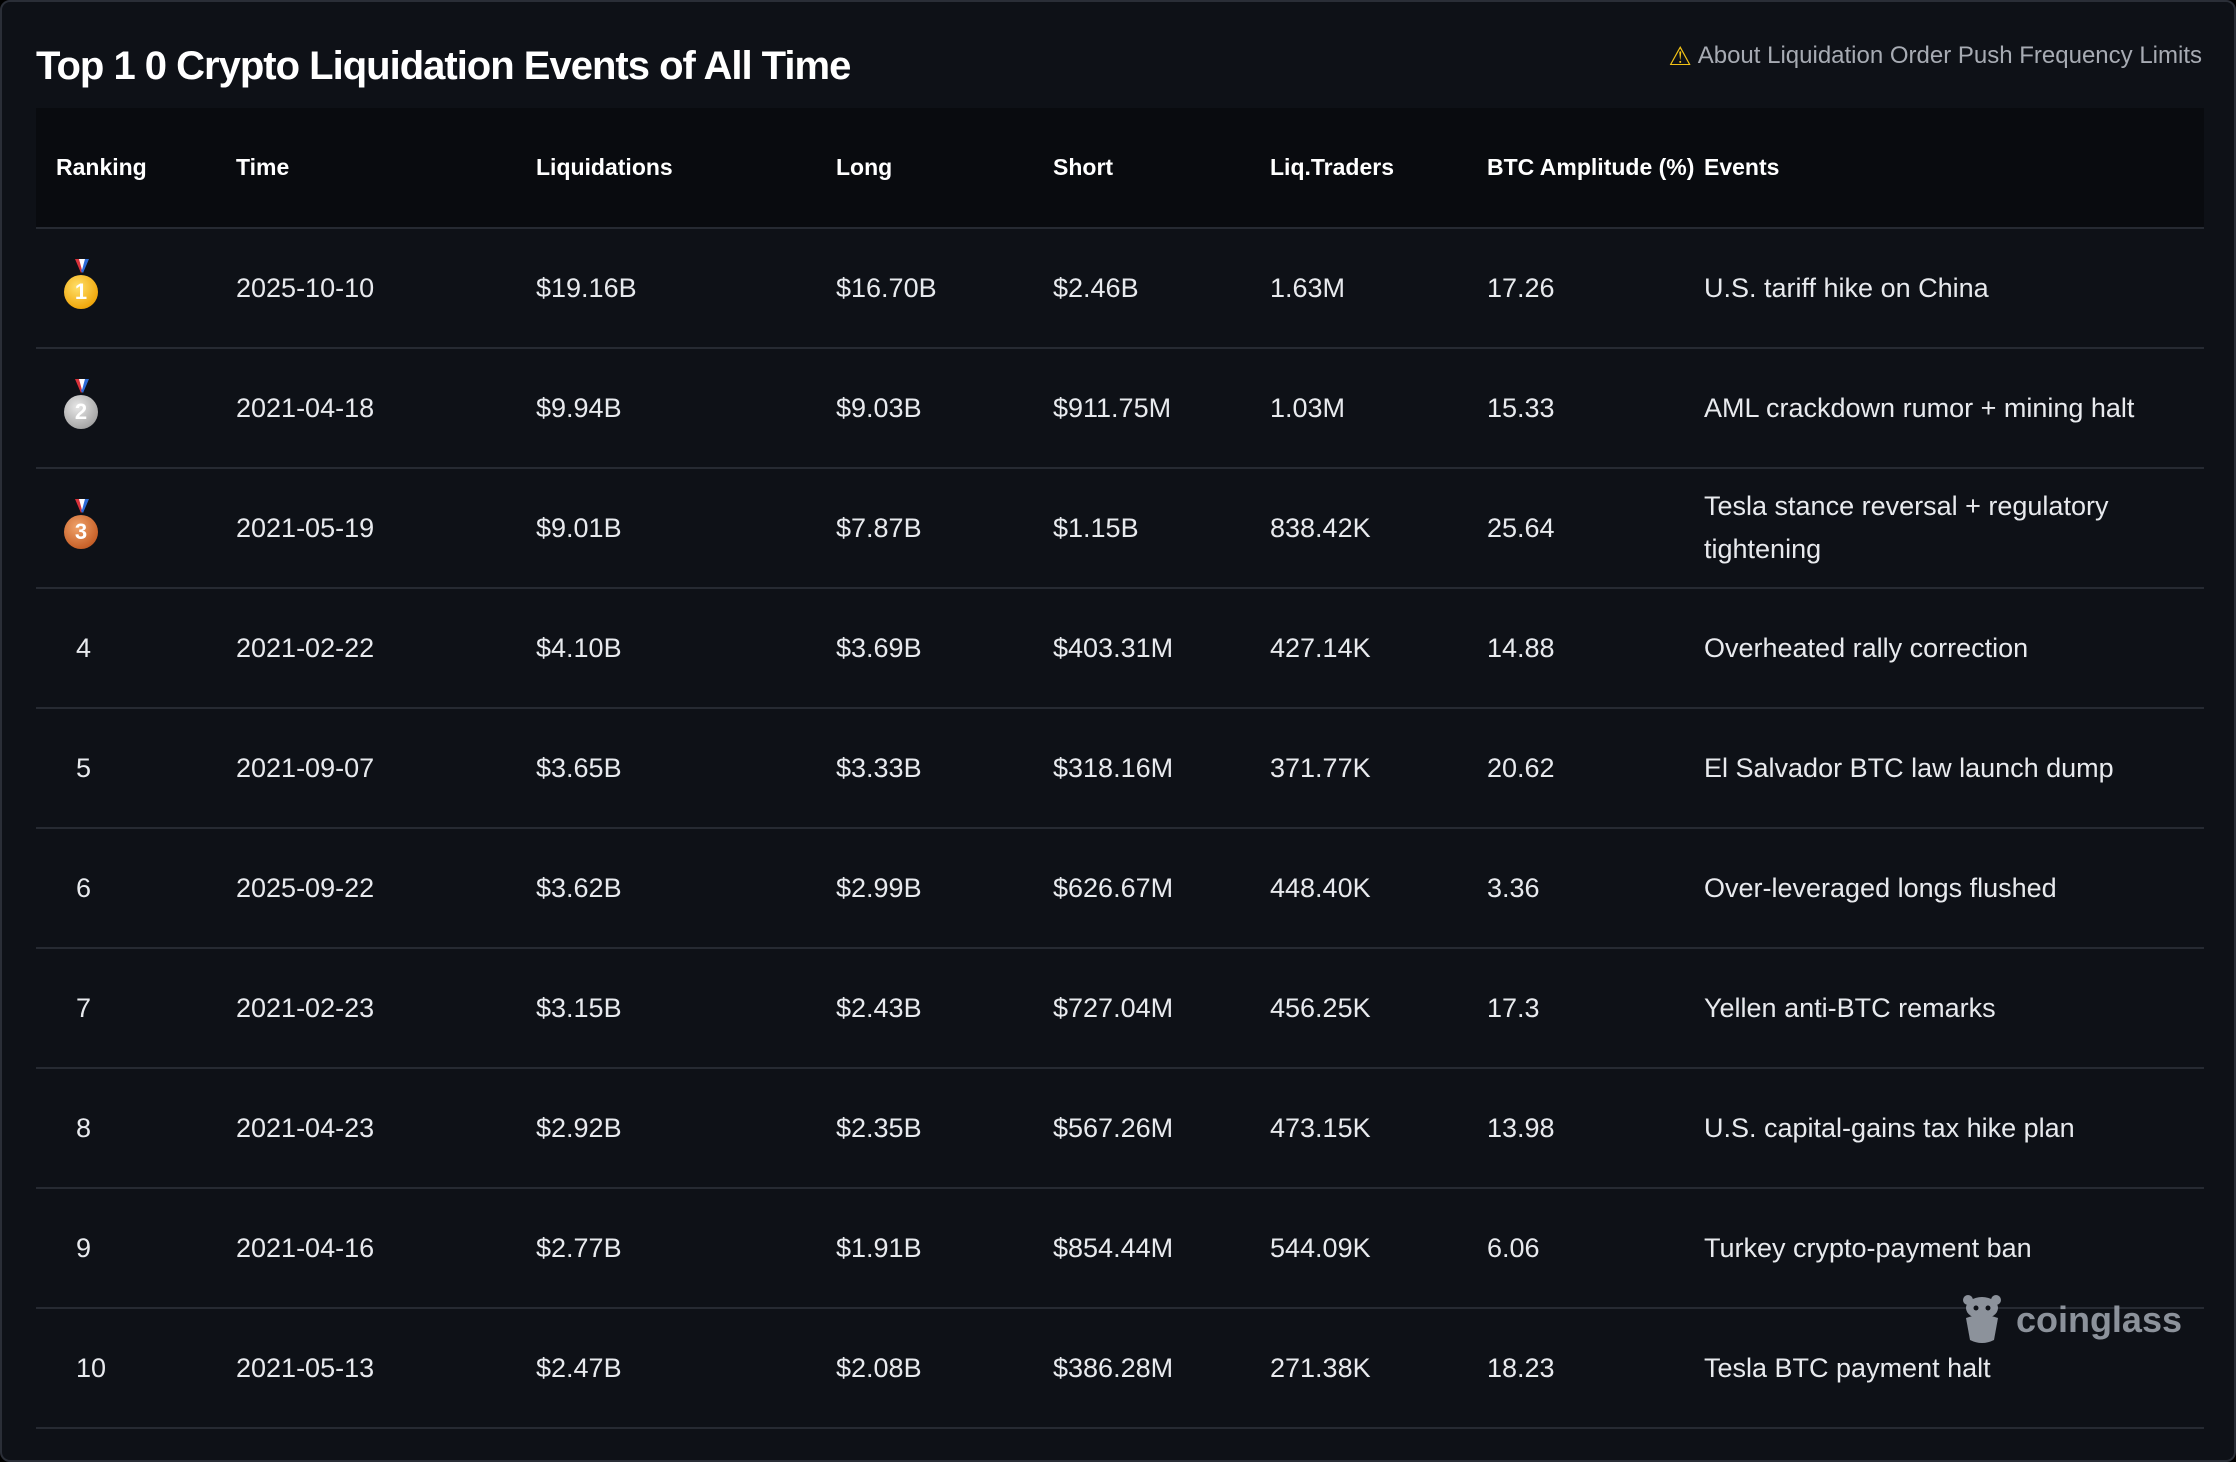 This screenshot has width=2236, height=1462. I want to click on short-cell: $727.04M, so click(1141, 1008).